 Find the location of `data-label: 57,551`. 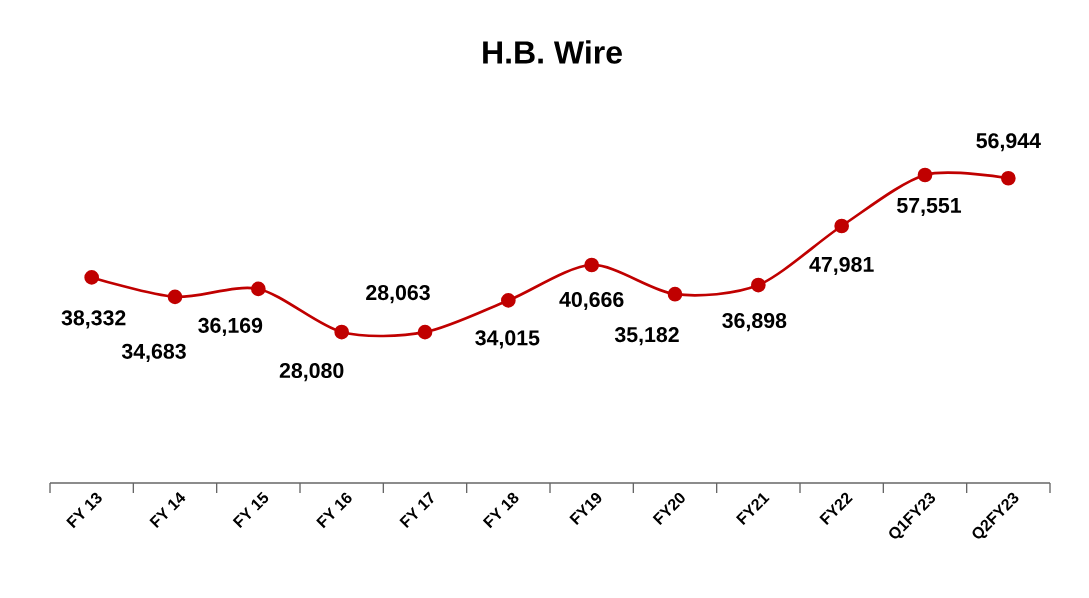

data-label: 57,551 is located at coordinates (929, 207).